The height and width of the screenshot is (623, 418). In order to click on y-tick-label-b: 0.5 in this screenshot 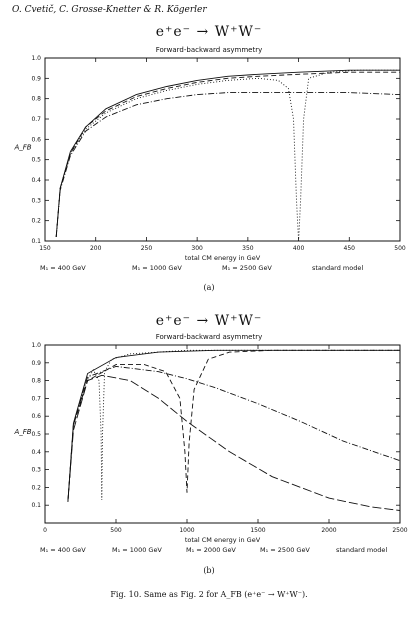, I will do `click(36, 434)`.